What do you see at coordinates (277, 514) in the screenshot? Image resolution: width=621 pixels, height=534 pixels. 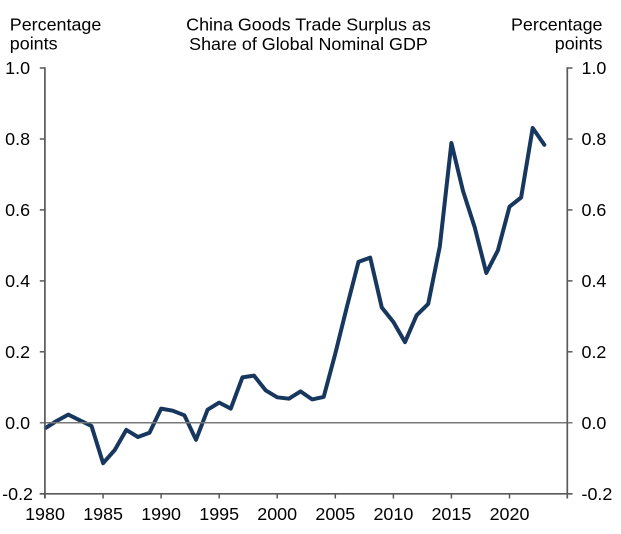 I see `svg-text: 2000` at bounding box center [277, 514].